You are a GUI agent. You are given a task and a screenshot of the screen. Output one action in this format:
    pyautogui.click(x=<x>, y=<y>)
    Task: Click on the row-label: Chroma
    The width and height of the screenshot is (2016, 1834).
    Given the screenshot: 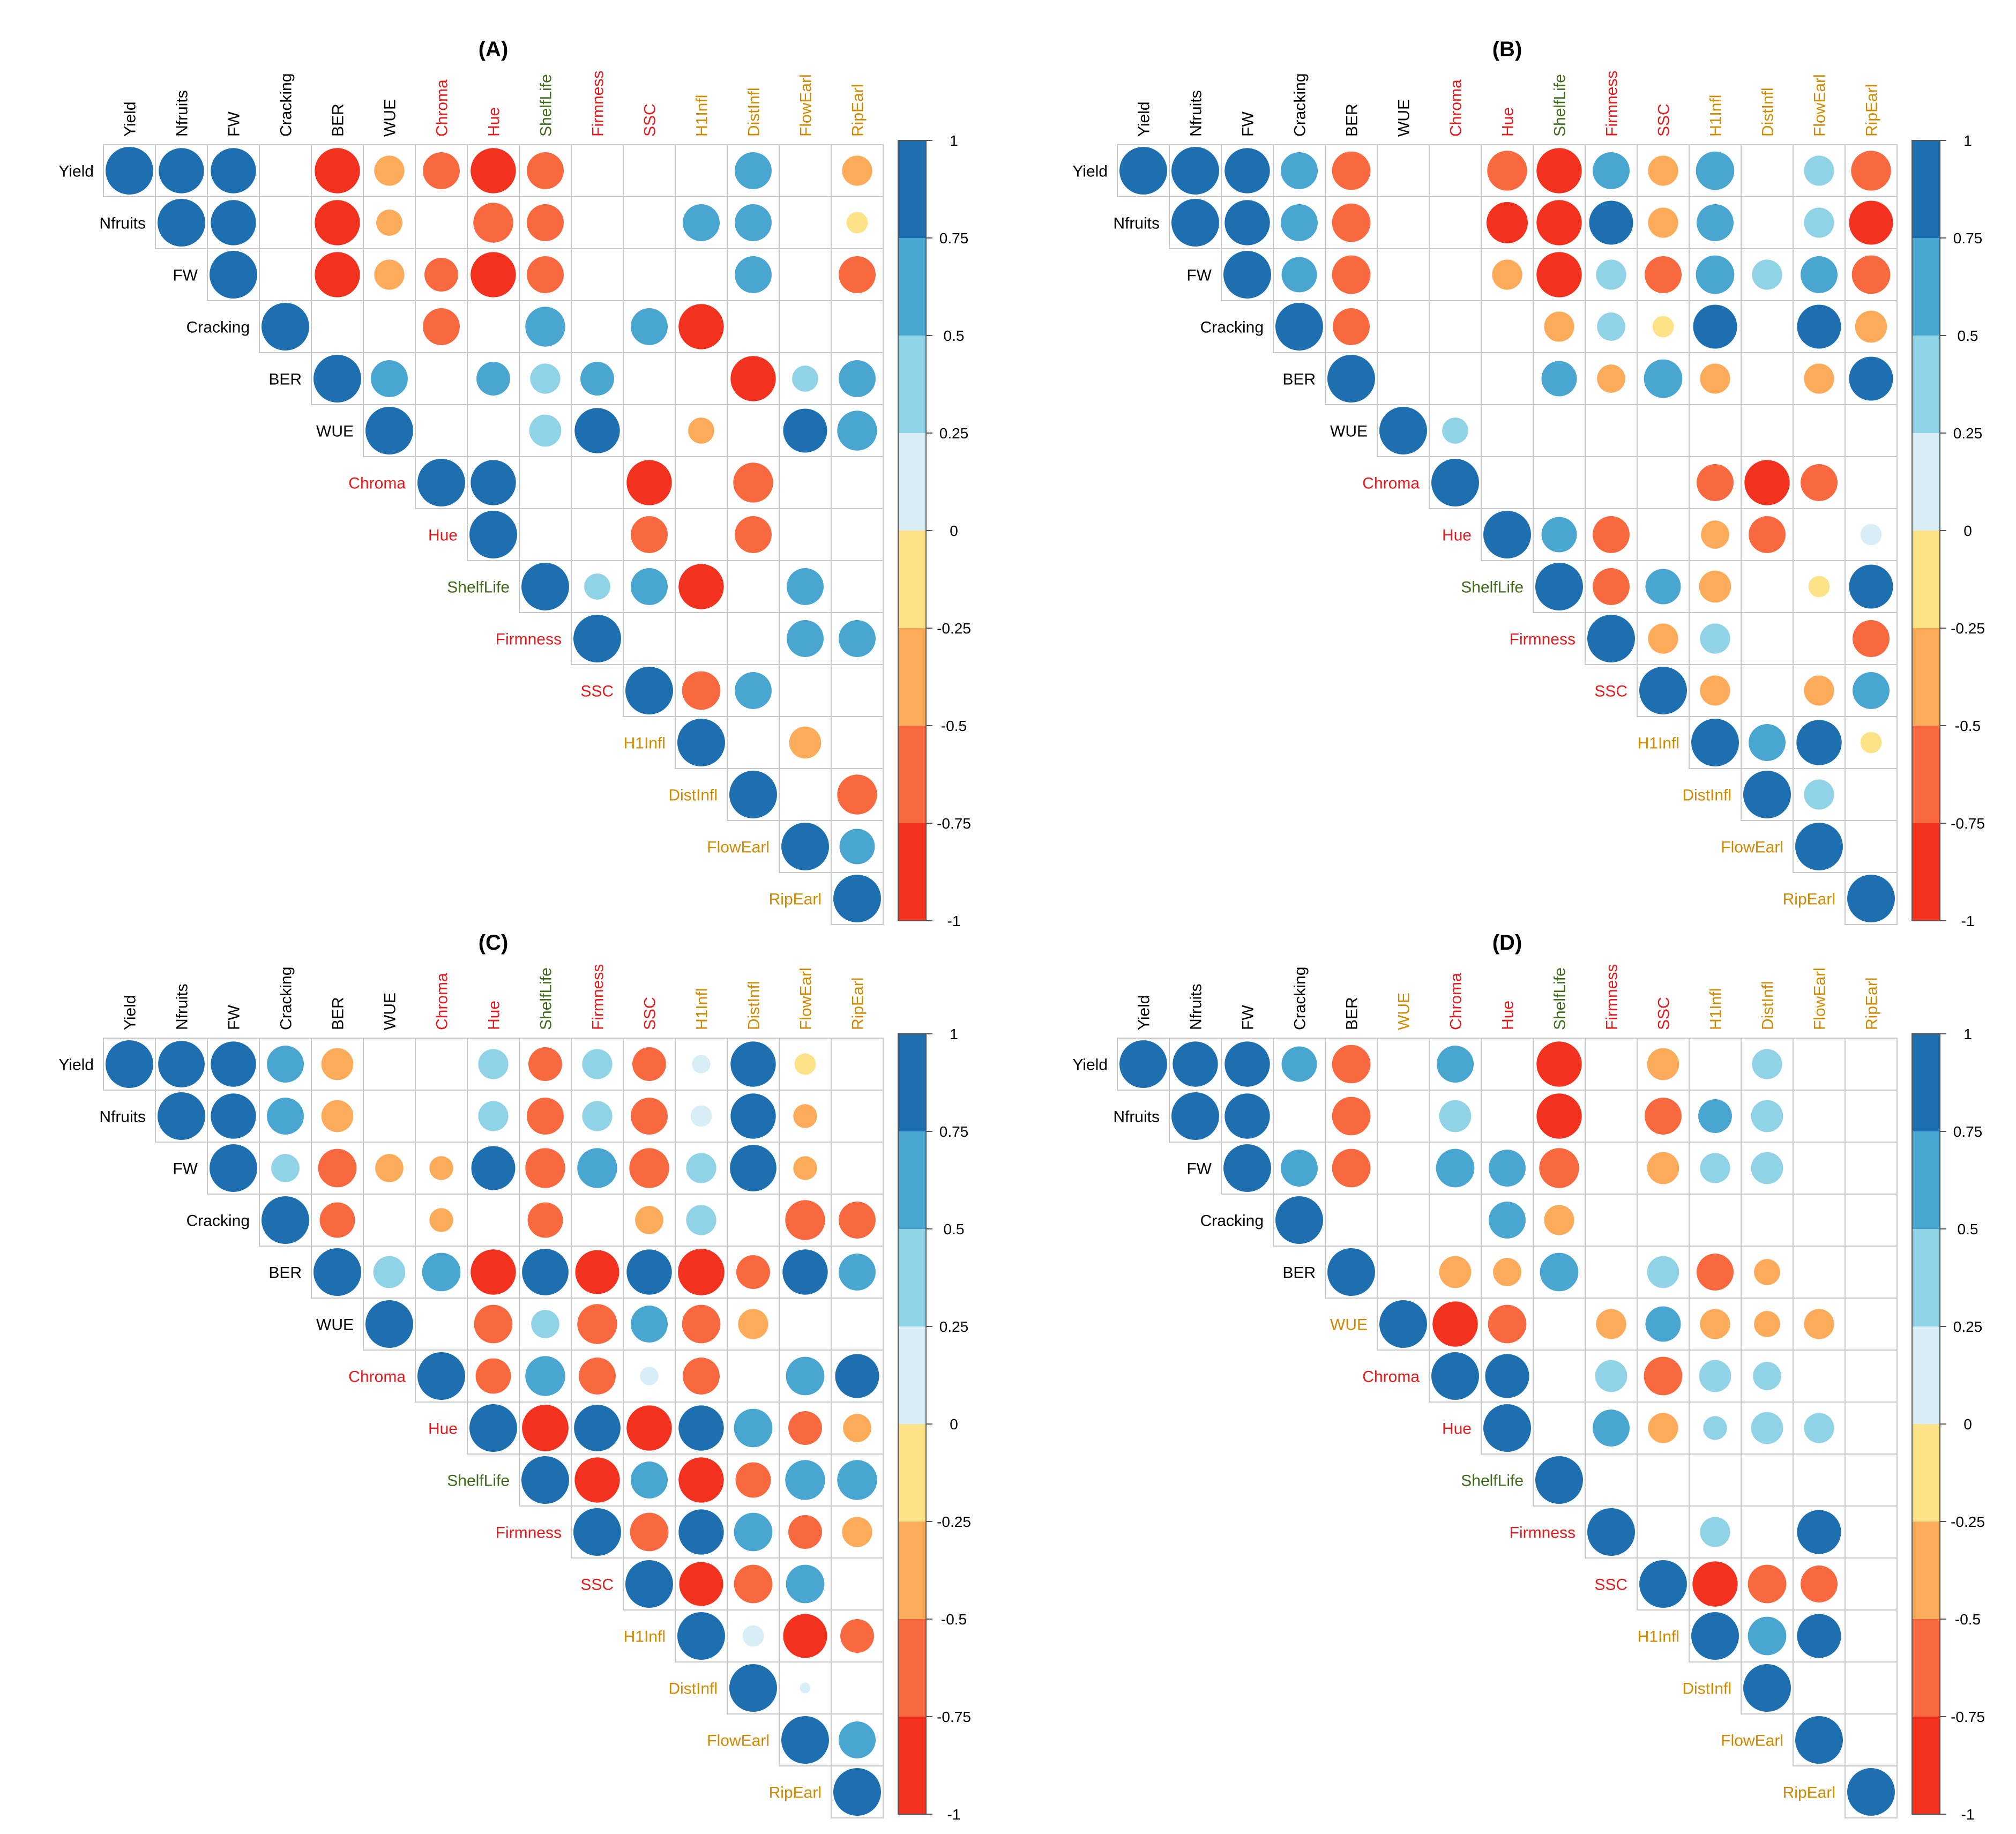 What is the action you would take?
    pyautogui.click(x=1391, y=1377)
    